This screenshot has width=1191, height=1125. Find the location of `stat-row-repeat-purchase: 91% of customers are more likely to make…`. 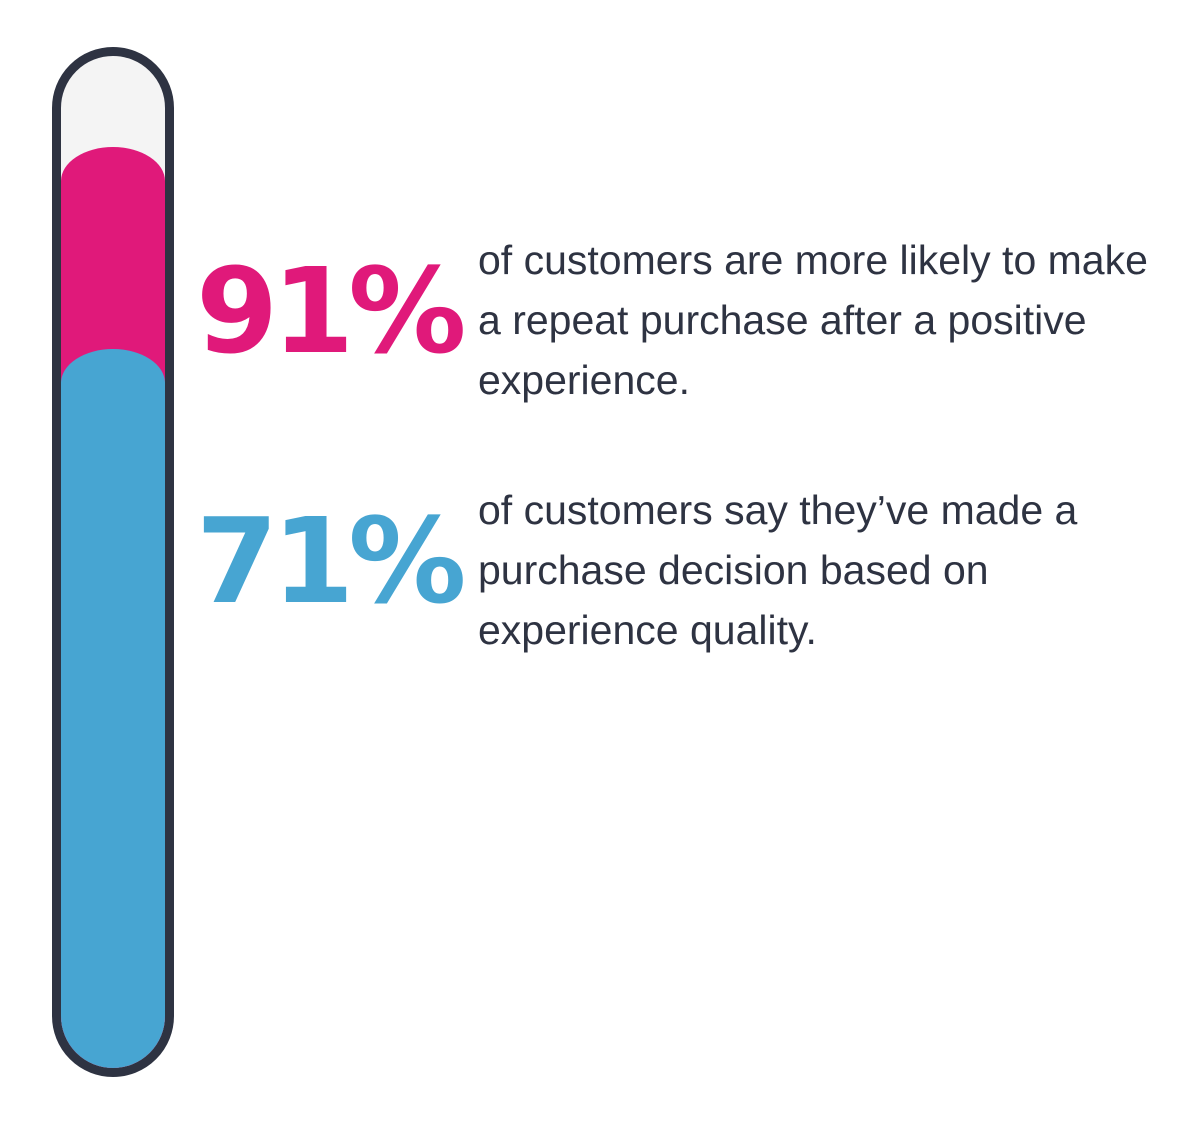

stat-row-repeat-purchase: 91% of customers are more likely to make… is located at coordinates (677, 321).